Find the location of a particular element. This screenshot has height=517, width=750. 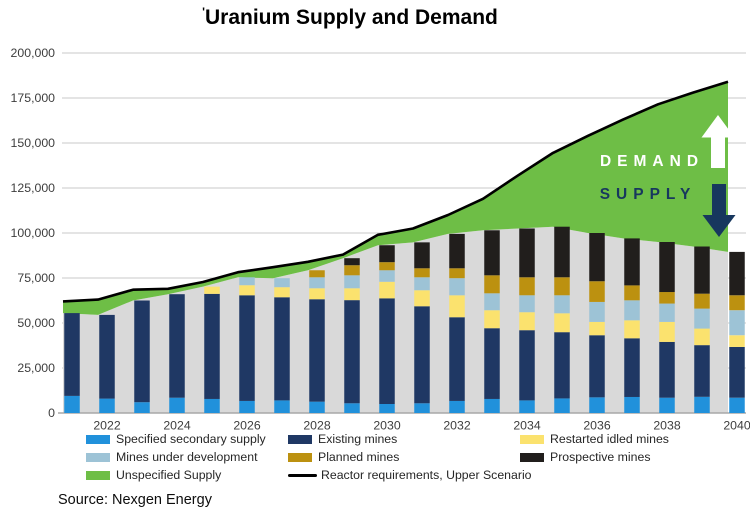

supply-down-arrow is located at coordinates (719, 210).